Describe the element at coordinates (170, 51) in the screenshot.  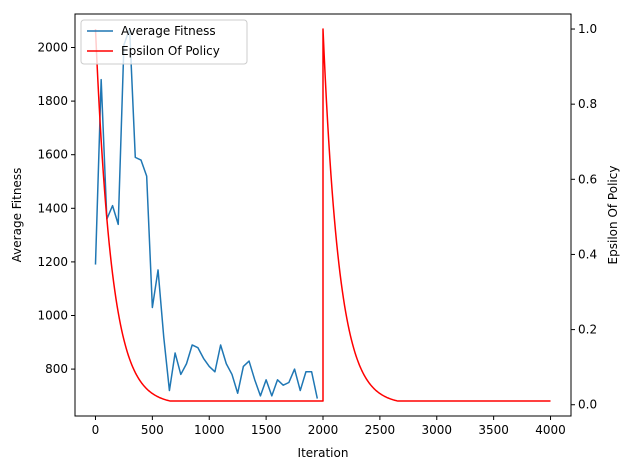
I see `legend-label: Epsilon Of Policy` at that location.